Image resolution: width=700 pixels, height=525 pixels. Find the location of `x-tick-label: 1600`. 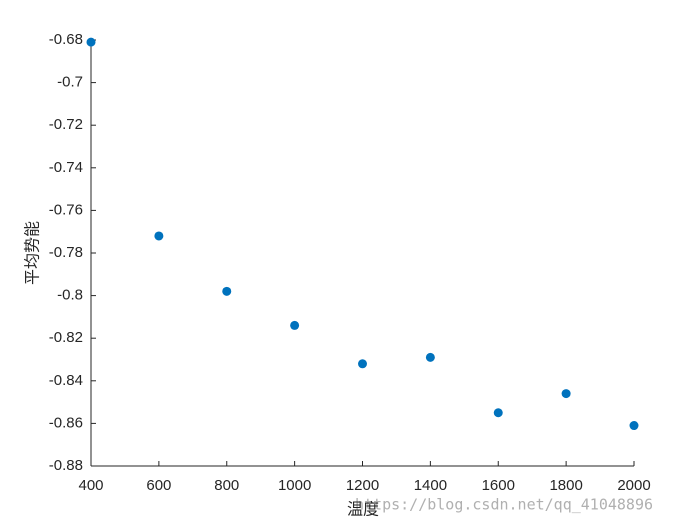

x-tick-label: 1600 is located at coordinates (498, 485).